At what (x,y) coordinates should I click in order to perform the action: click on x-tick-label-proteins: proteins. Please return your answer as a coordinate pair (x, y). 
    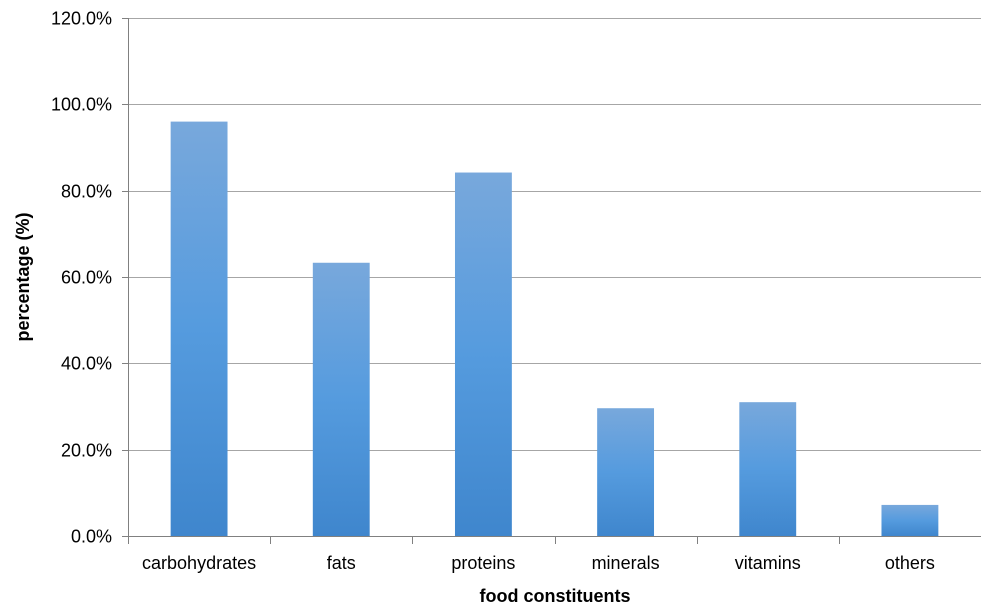
    Looking at the image, I should click on (483, 563).